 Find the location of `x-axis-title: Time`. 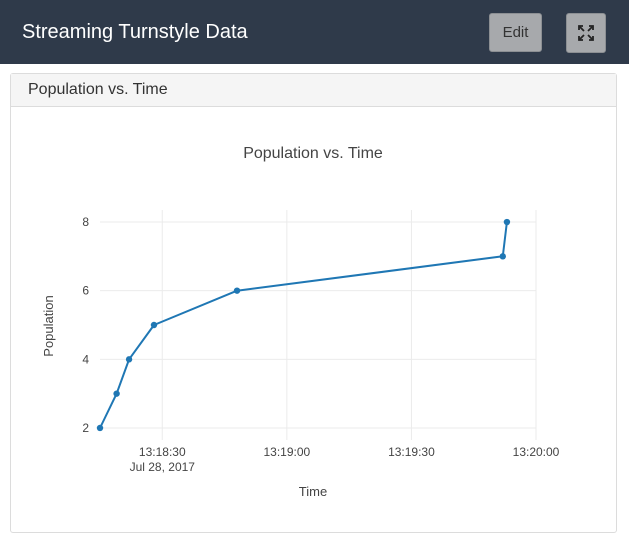

x-axis-title: Time is located at coordinates (313, 491).